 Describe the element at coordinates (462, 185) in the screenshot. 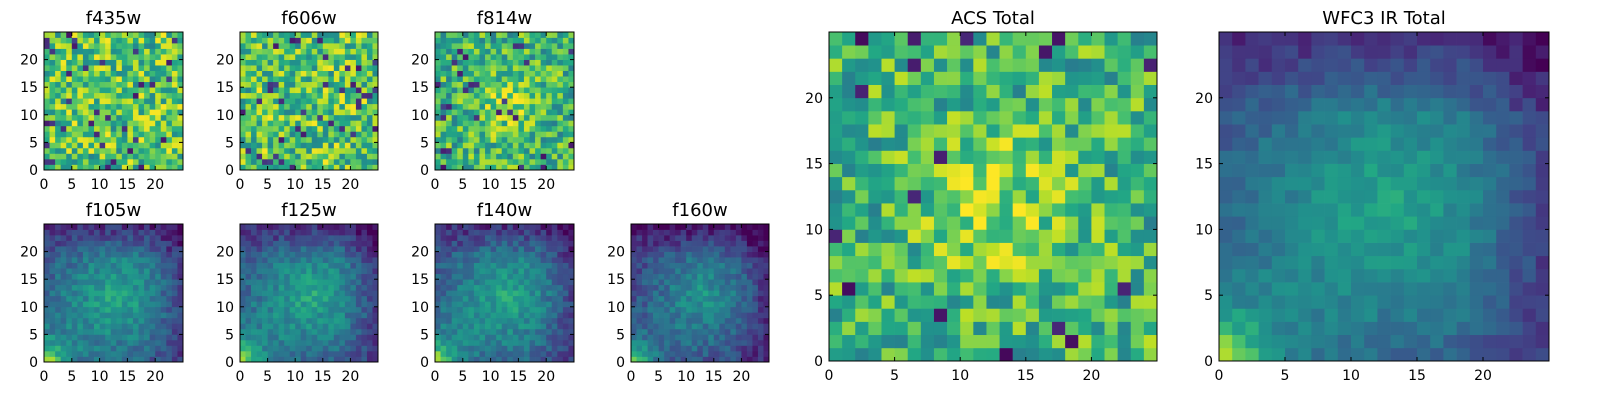

I see `x-tick-label: 5` at that location.